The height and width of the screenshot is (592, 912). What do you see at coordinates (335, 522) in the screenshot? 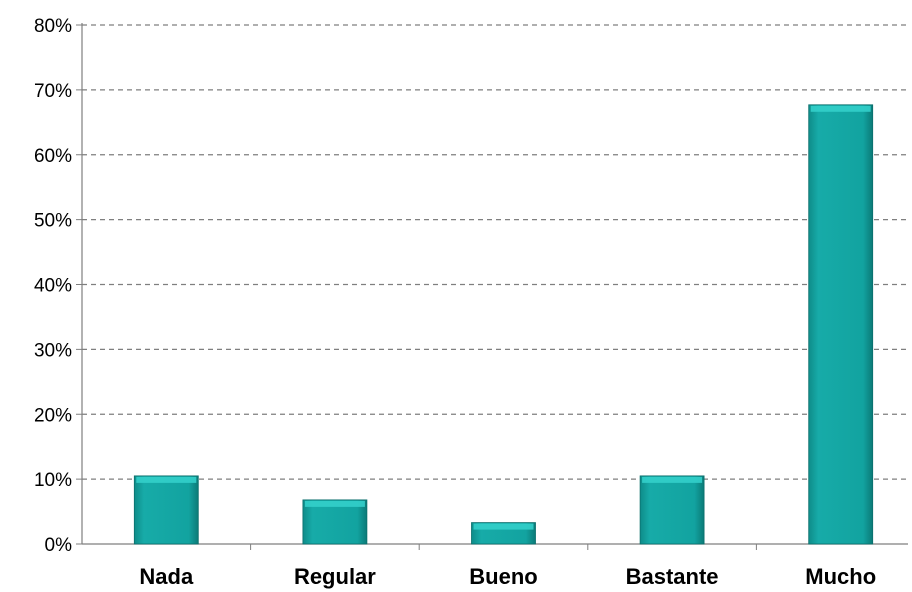
I see `bar-regular` at bounding box center [335, 522].